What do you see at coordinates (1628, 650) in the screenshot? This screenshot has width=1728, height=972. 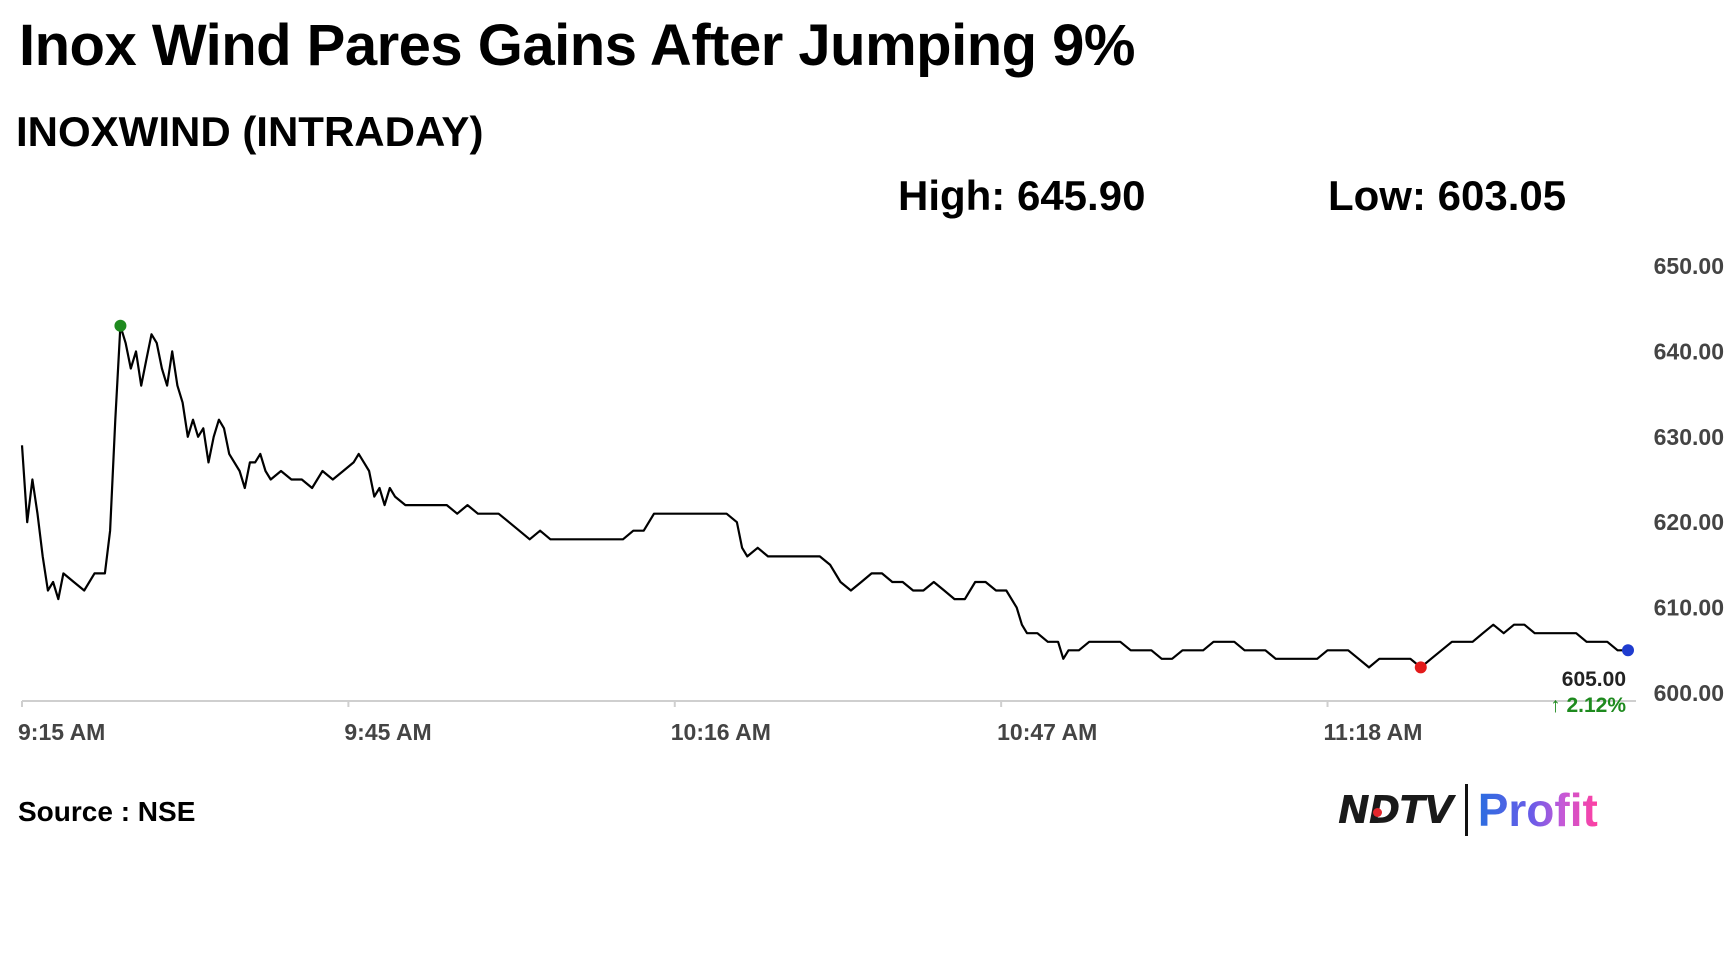 I see `last-point-marker` at bounding box center [1628, 650].